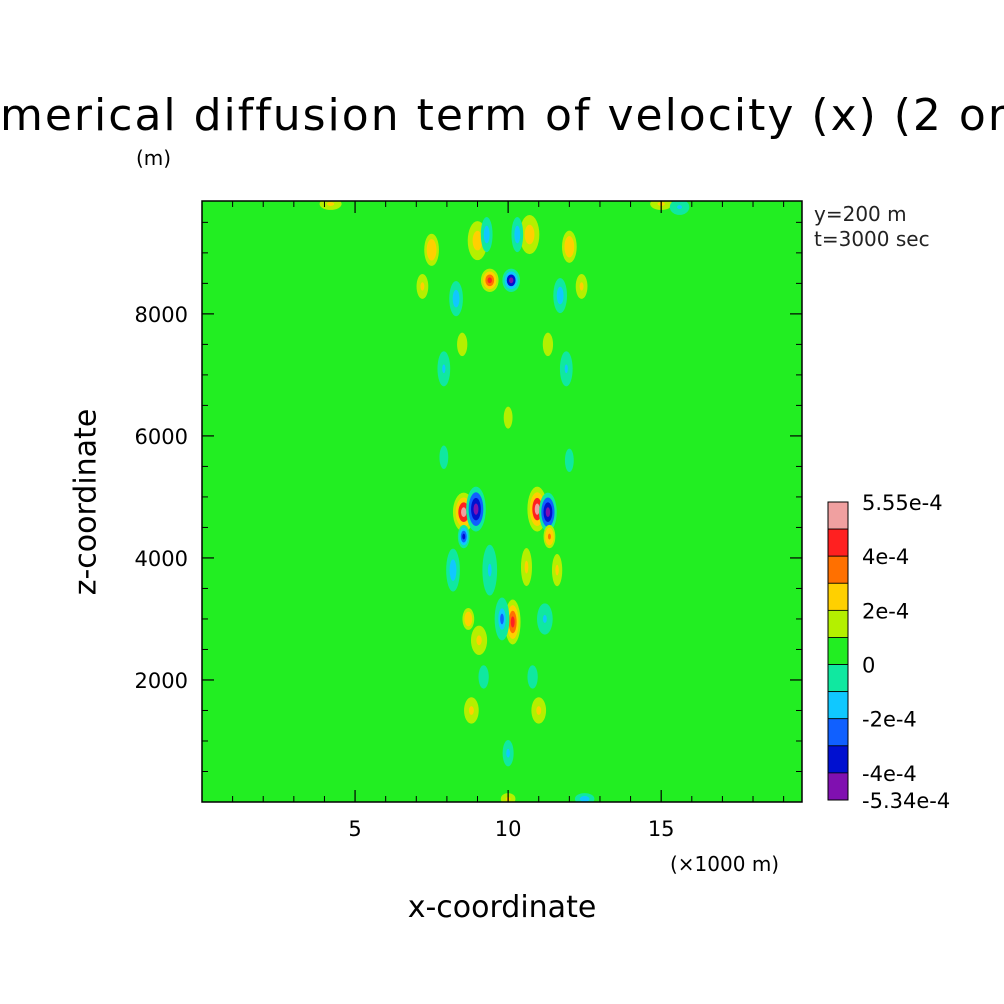 This screenshot has width=1004, height=1004. Describe the element at coordinates (661, 829) in the screenshot. I see `x-tick-label: 15` at that location.